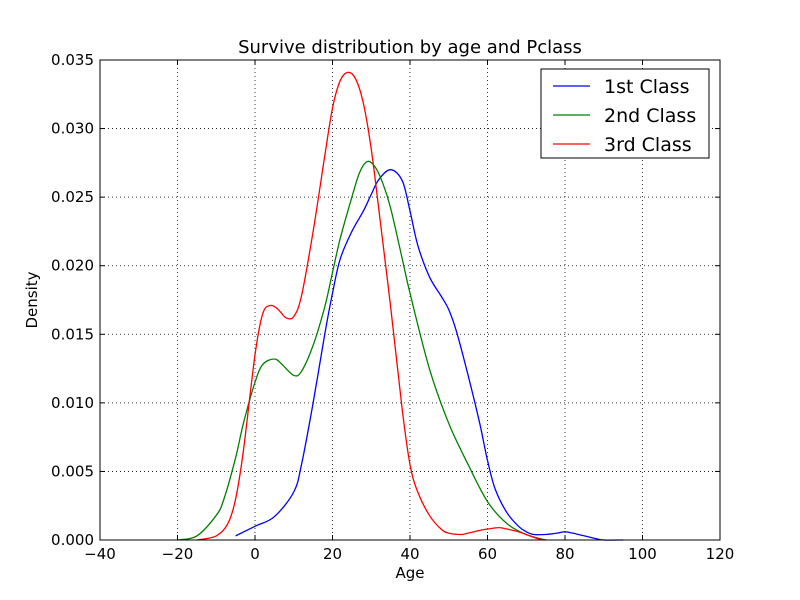 The image size is (800, 600). I want to click on x-tick-label: 80, so click(564, 554).